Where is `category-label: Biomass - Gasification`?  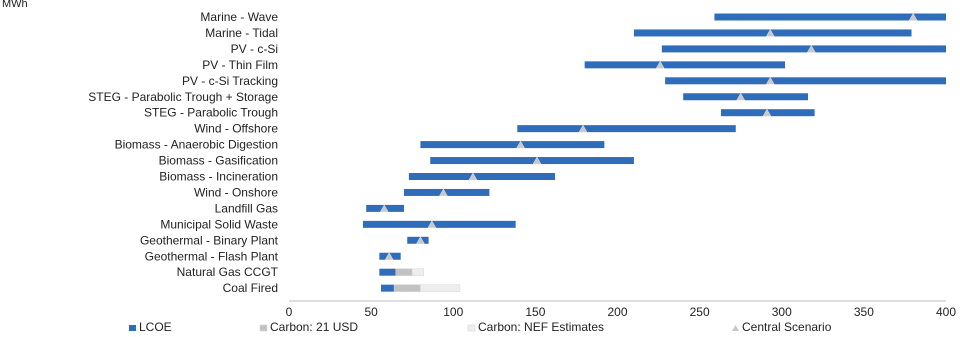
category-label: Biomass - Gasification is located at coordinates (218, 161).